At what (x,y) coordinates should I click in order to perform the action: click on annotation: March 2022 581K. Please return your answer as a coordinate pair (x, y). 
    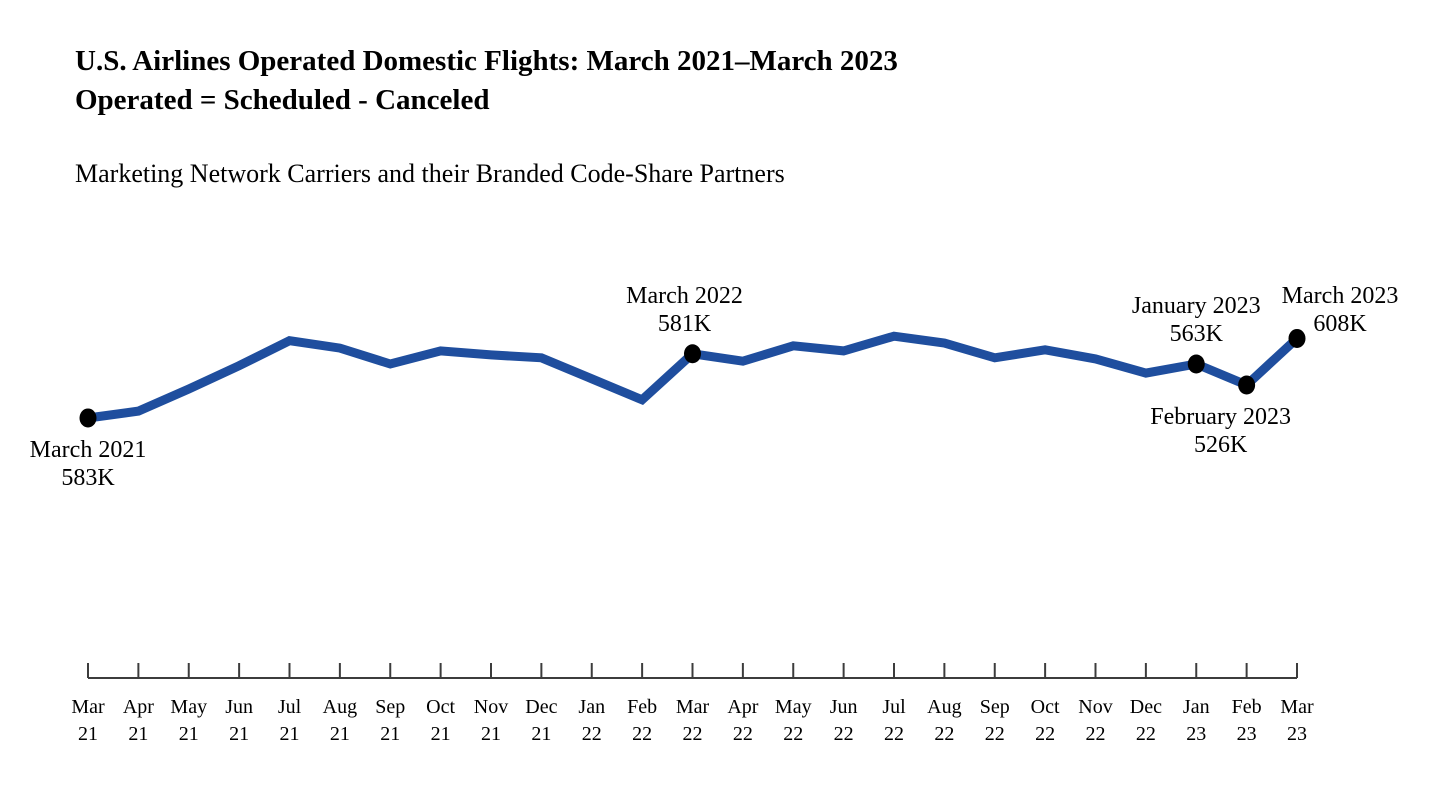
    Looking at the image, I should click on (684, 310).